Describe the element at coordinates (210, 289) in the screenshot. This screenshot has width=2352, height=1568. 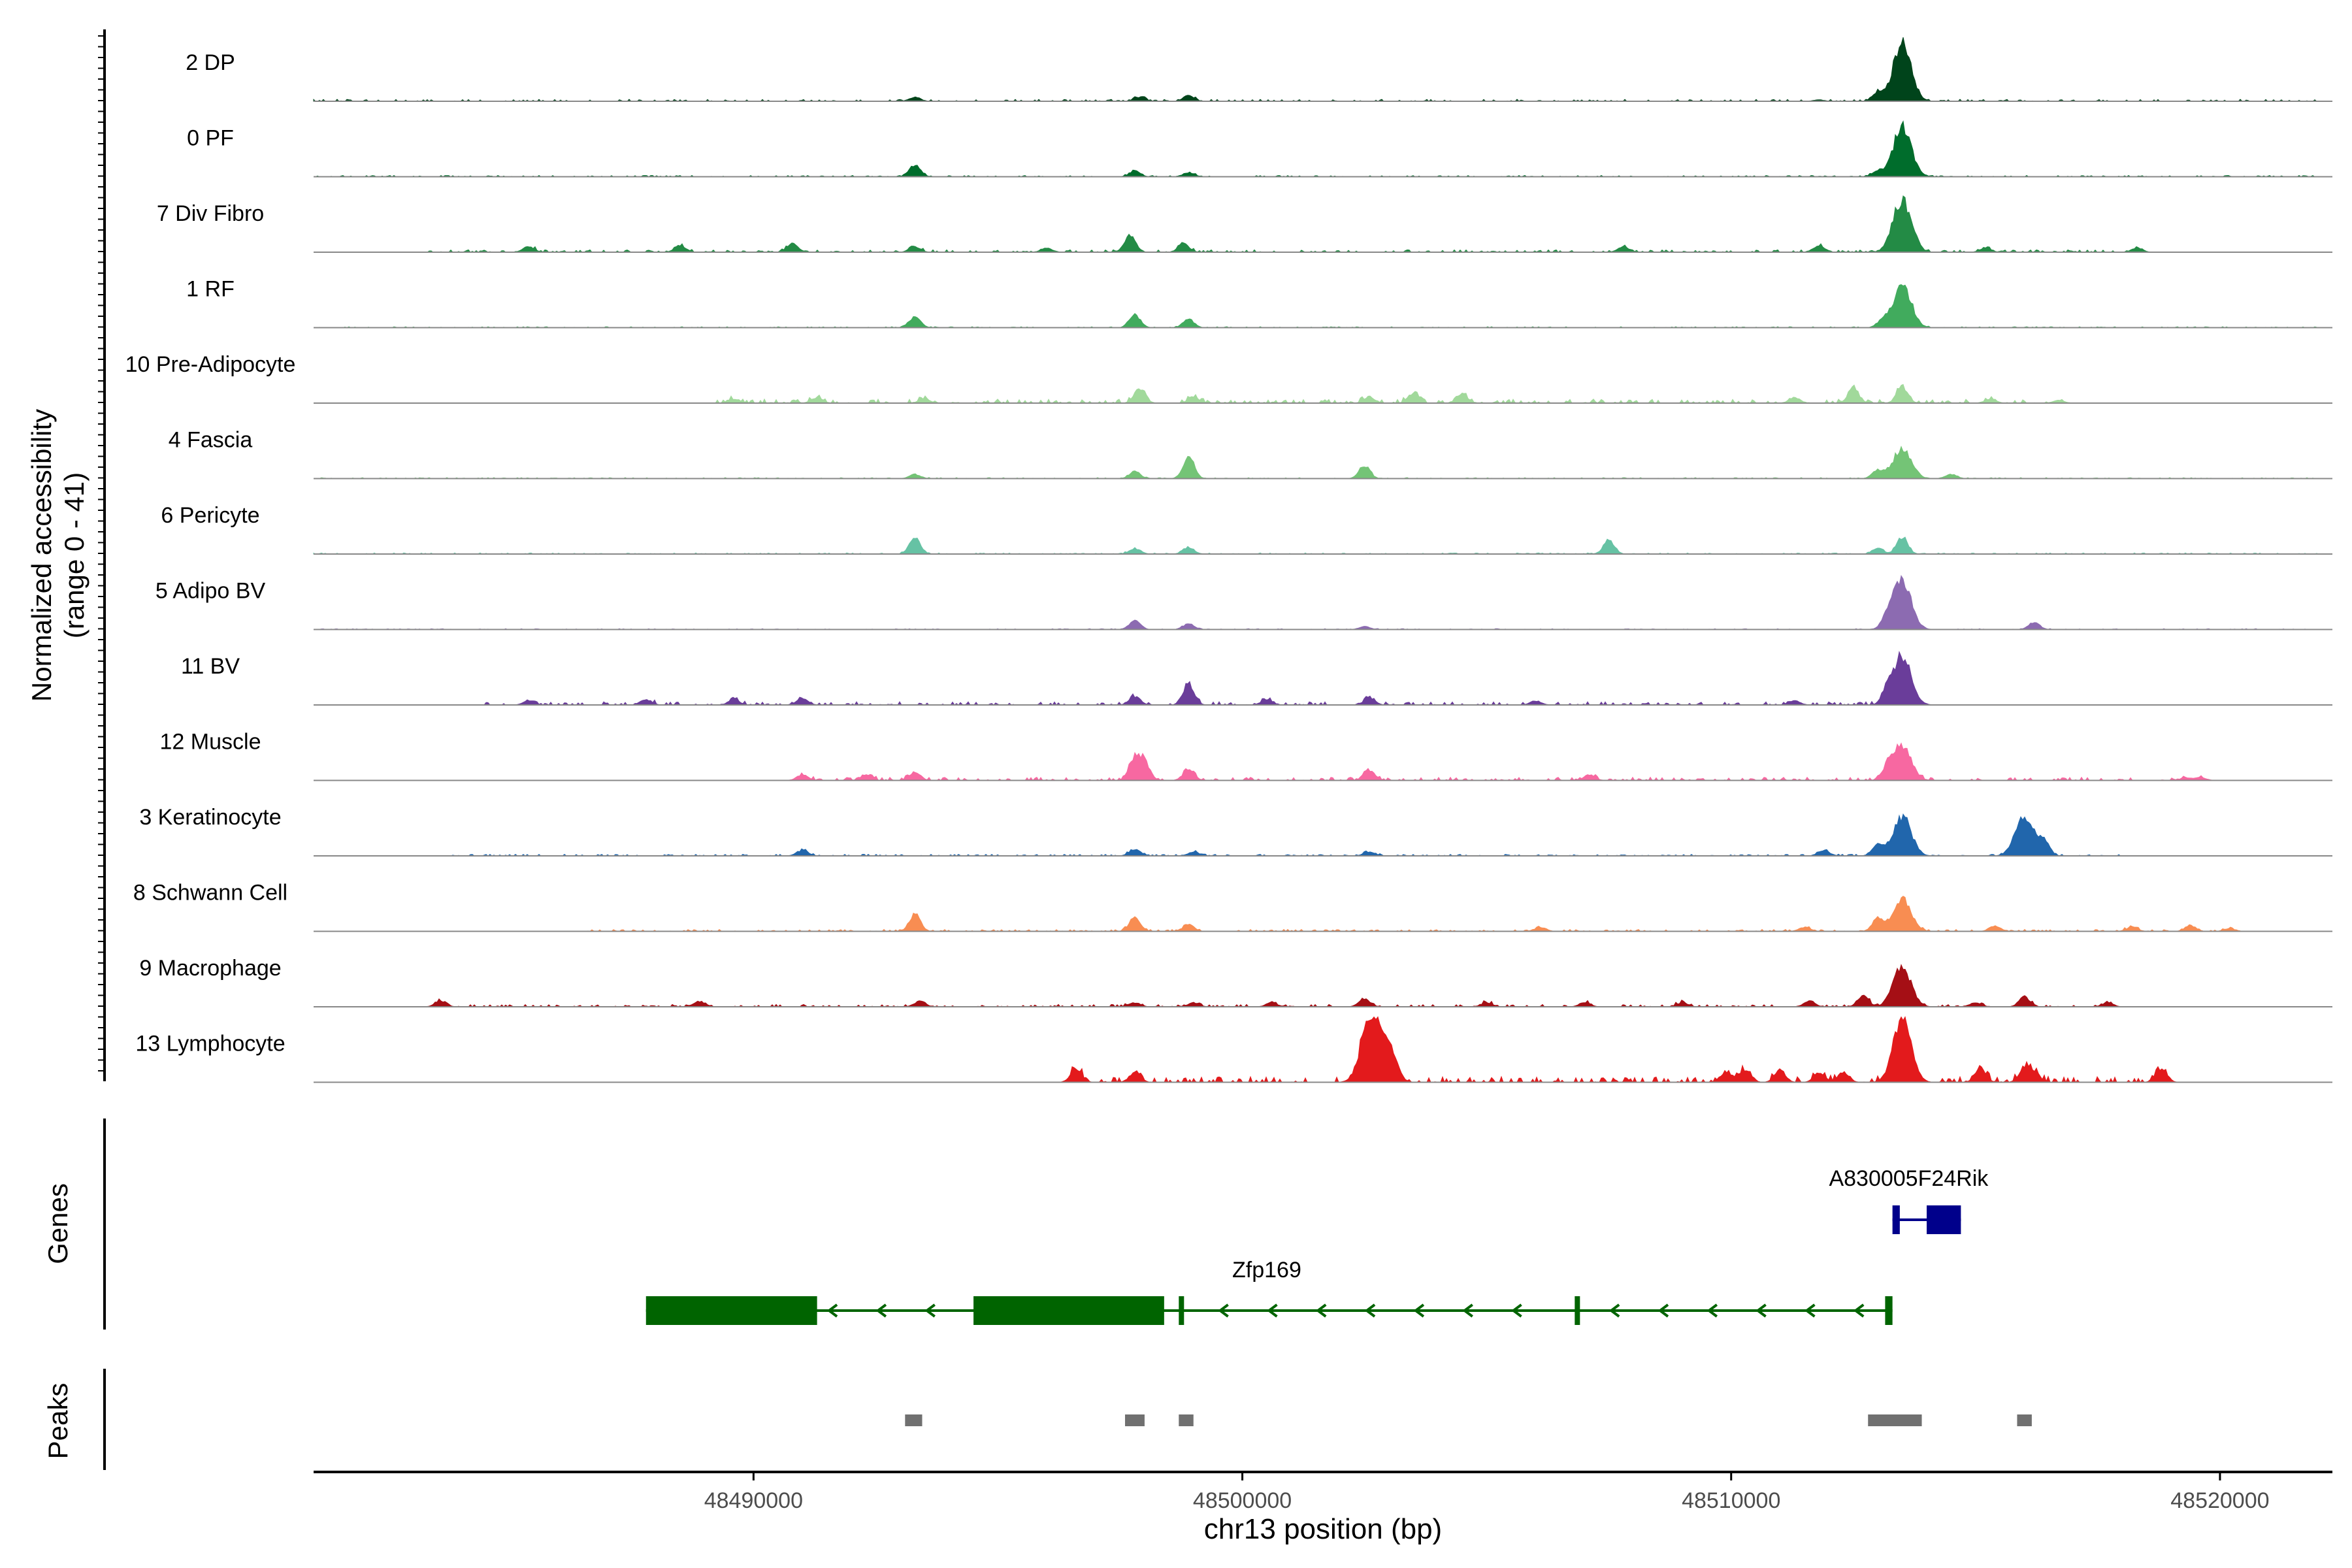
I see `track-label: 1 RF` at that location.